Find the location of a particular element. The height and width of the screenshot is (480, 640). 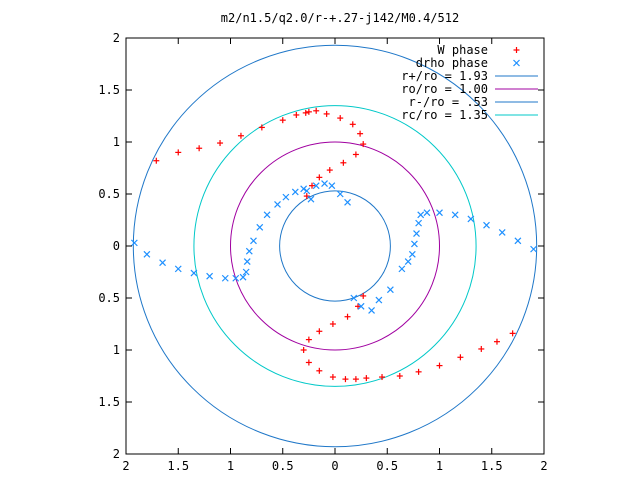

legend-label: ro/ro = 1.00 is located at coordinates (444, 89).